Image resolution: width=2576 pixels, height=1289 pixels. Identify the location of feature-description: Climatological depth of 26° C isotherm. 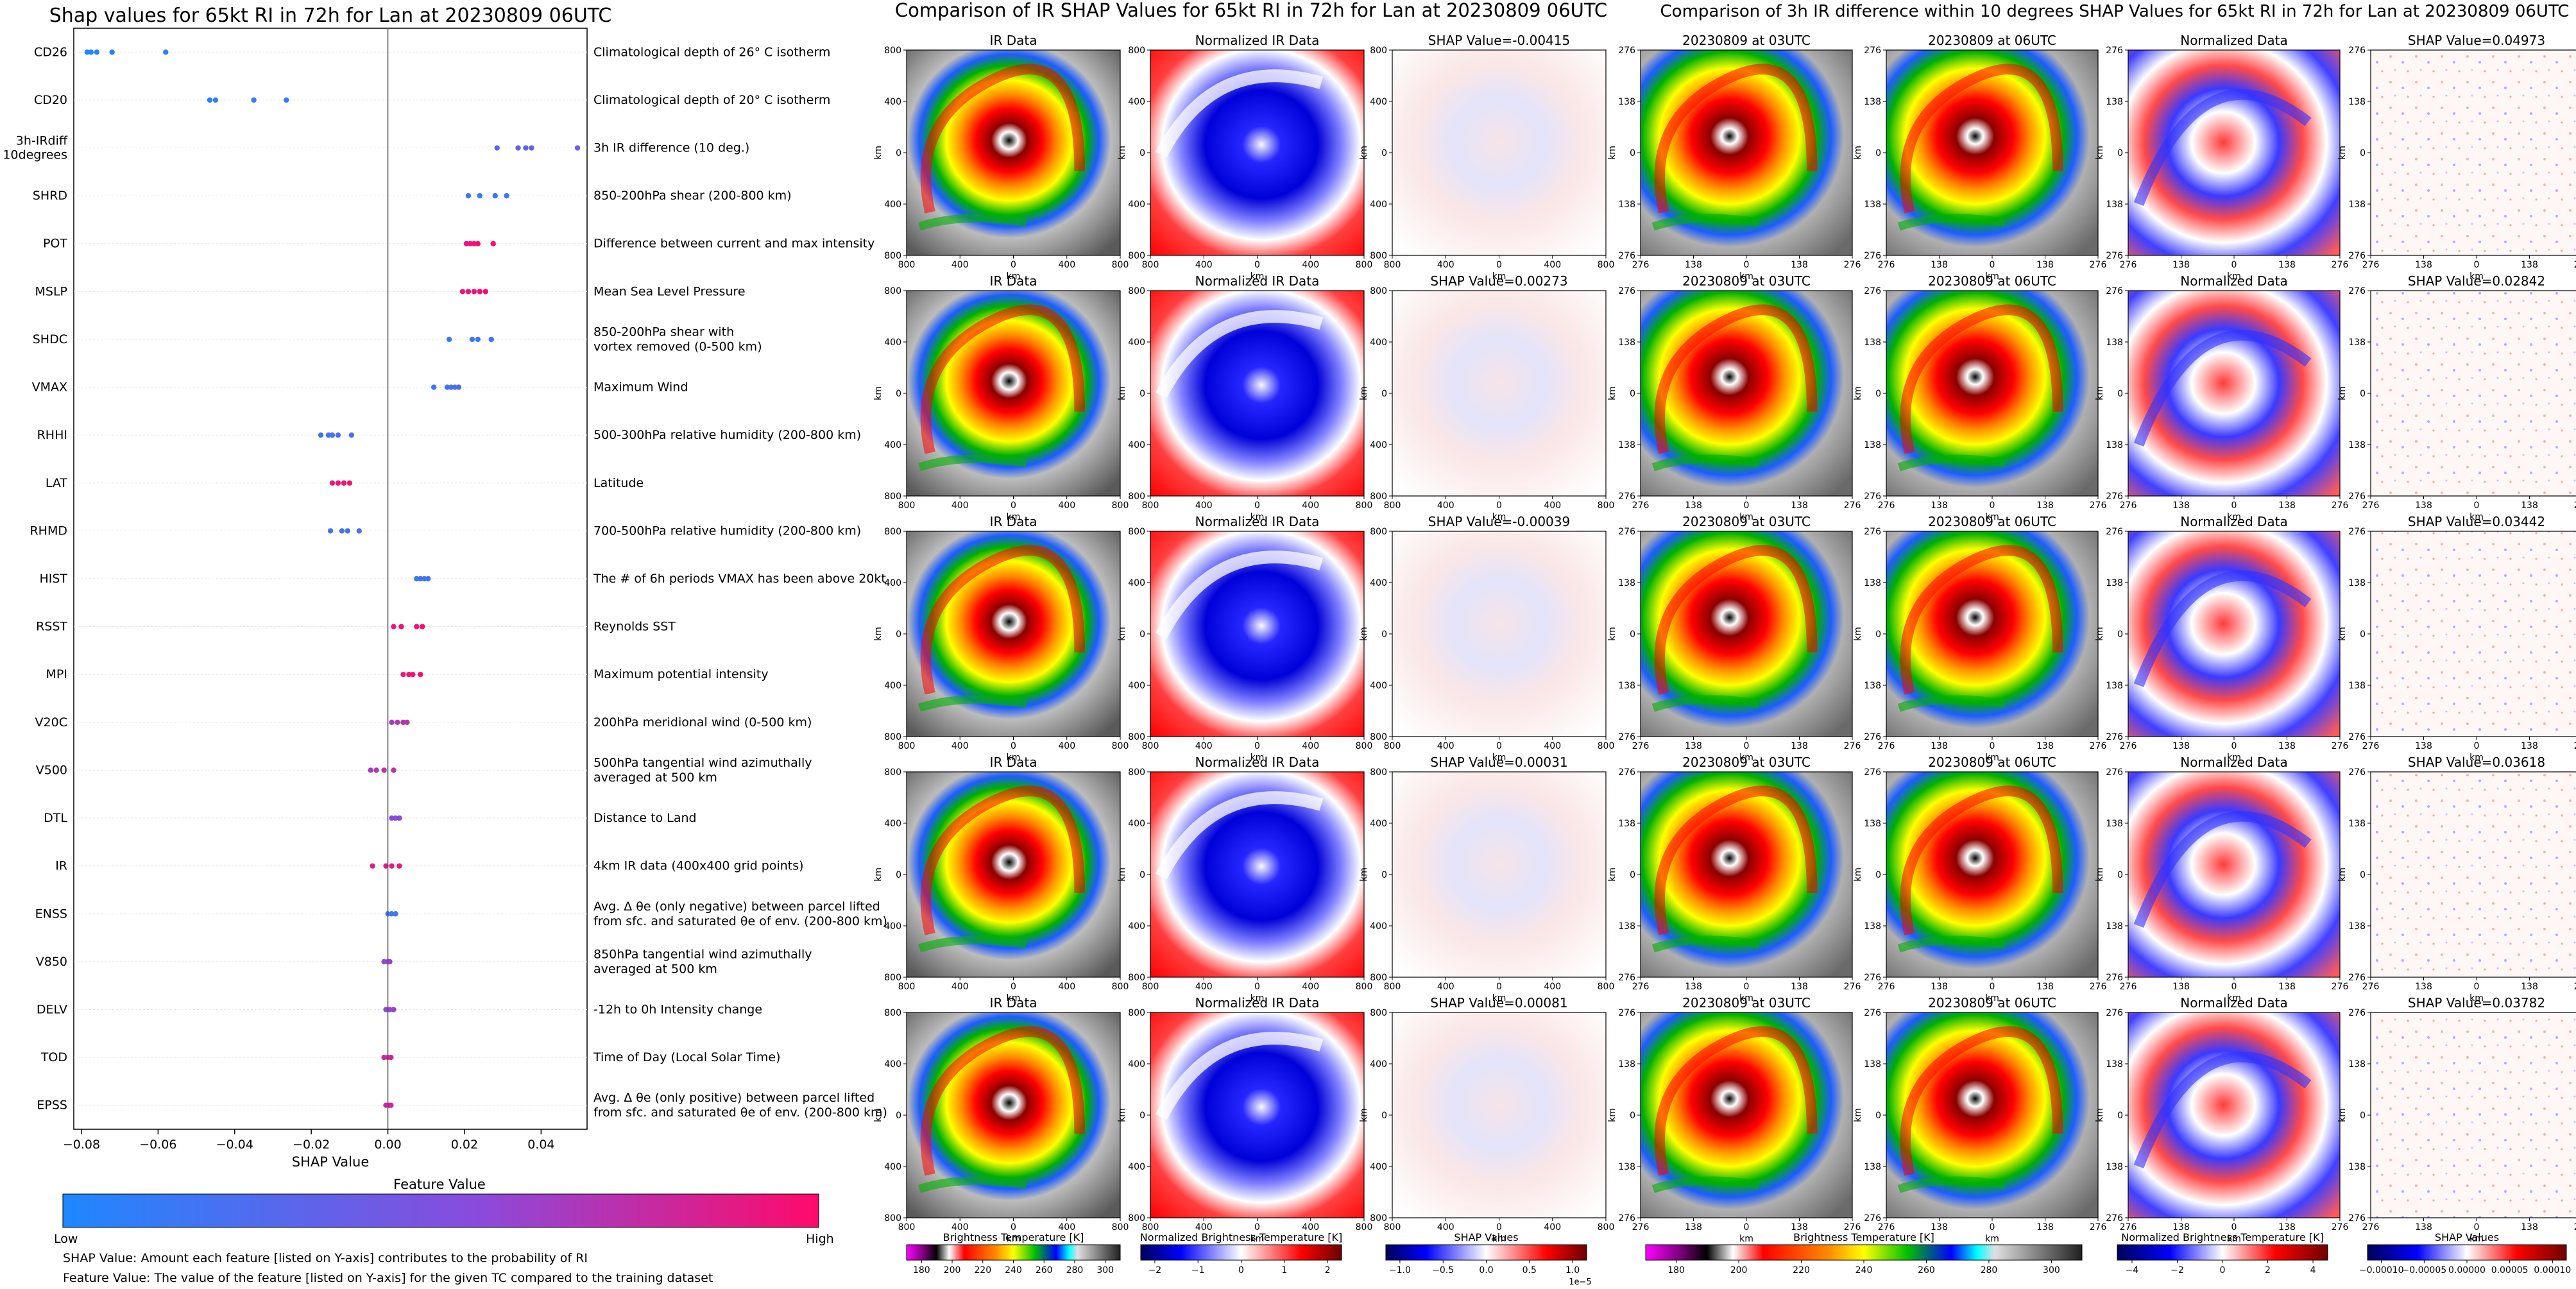
(711, 52).